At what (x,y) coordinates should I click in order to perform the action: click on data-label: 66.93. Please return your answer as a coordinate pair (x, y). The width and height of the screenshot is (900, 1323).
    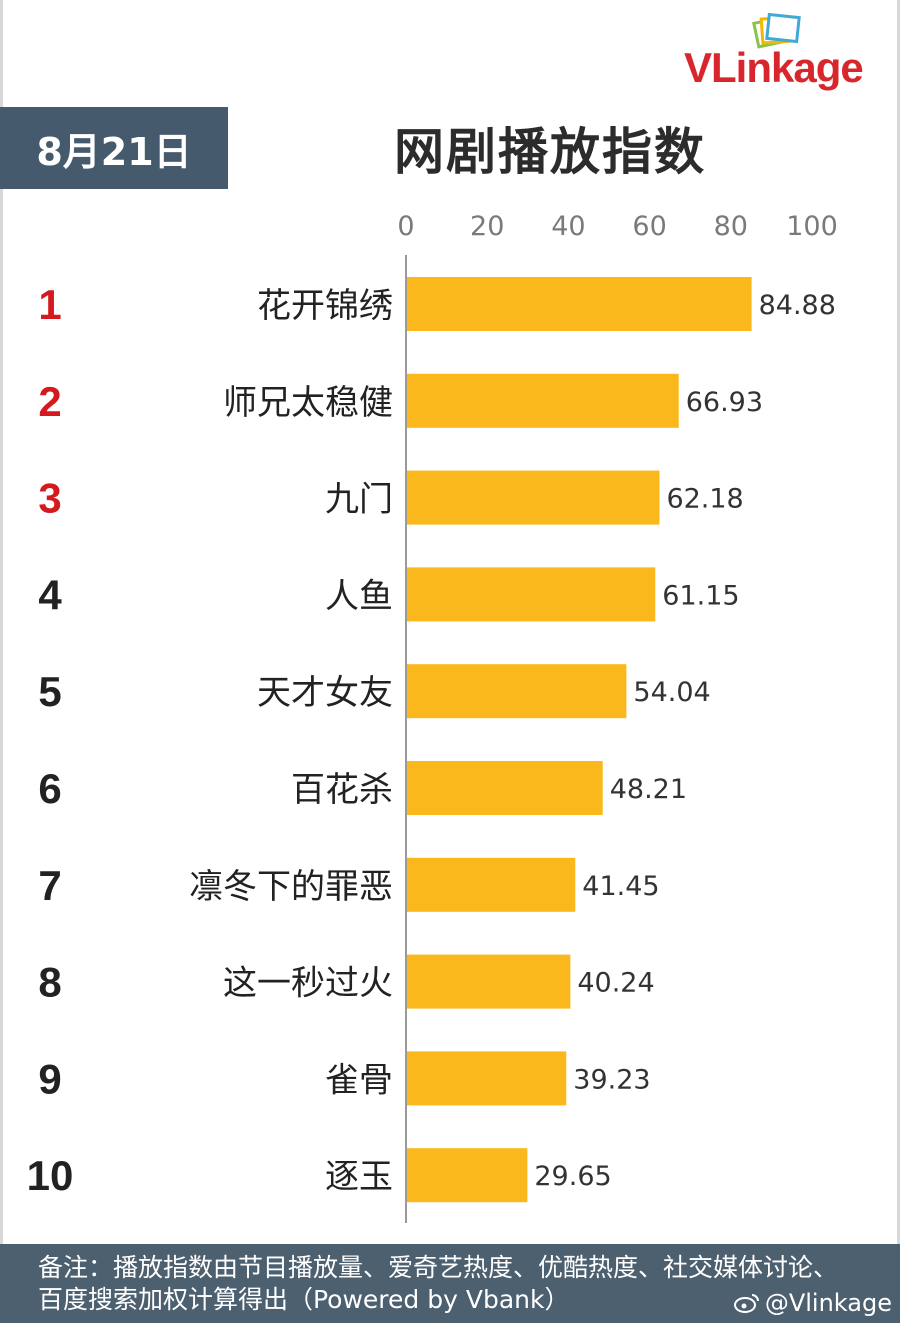
    Looking at the image, I should click on (724, 402).